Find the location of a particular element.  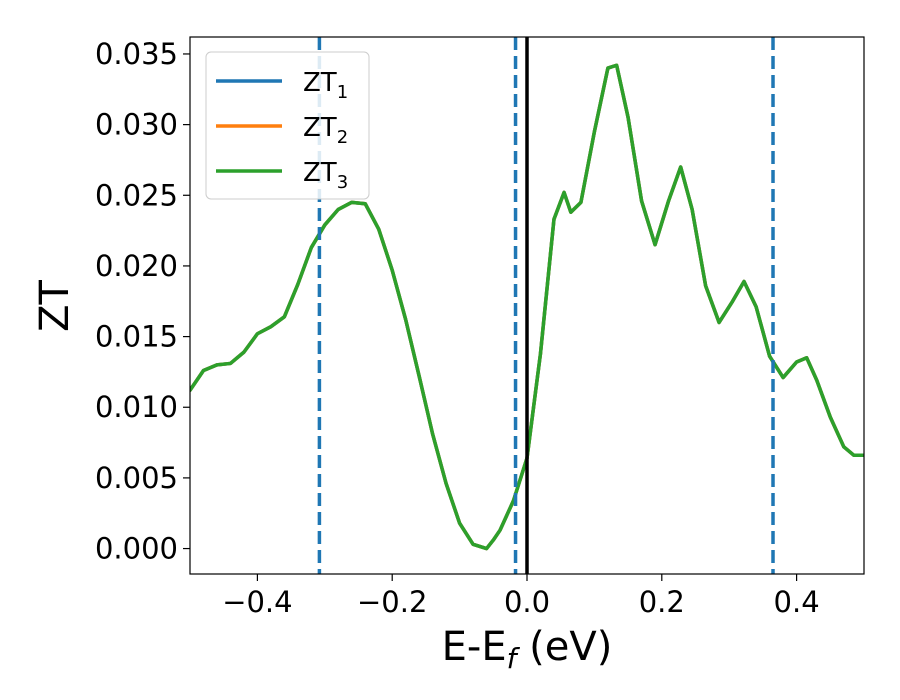

x-axis-label-main: E-E is located at coordinates (474, 647).